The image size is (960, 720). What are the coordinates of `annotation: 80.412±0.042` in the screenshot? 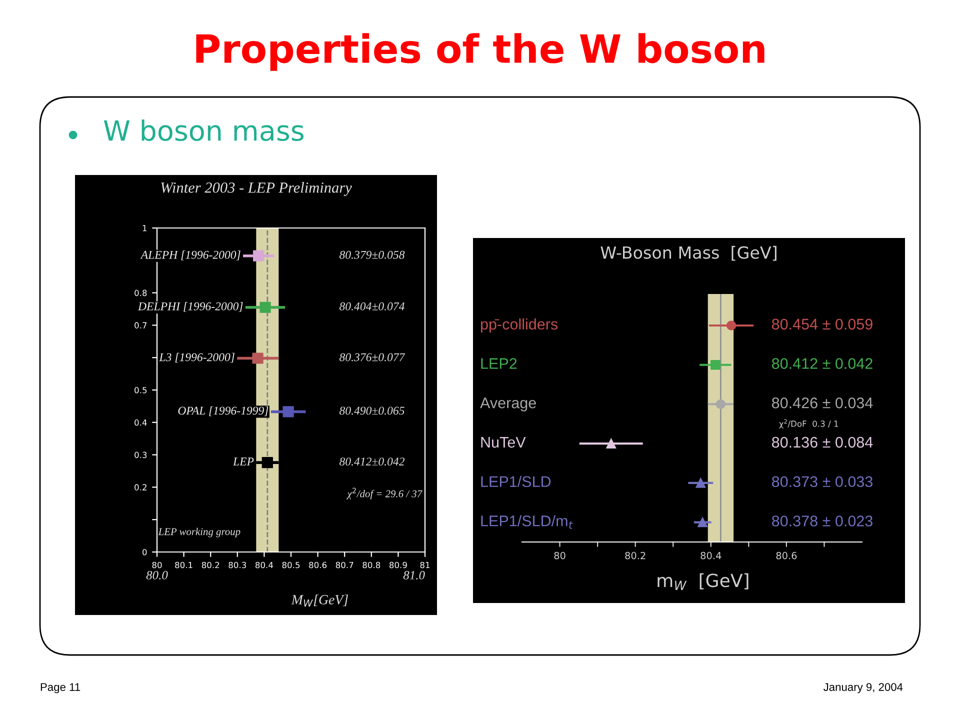 It's located at (371, 462).